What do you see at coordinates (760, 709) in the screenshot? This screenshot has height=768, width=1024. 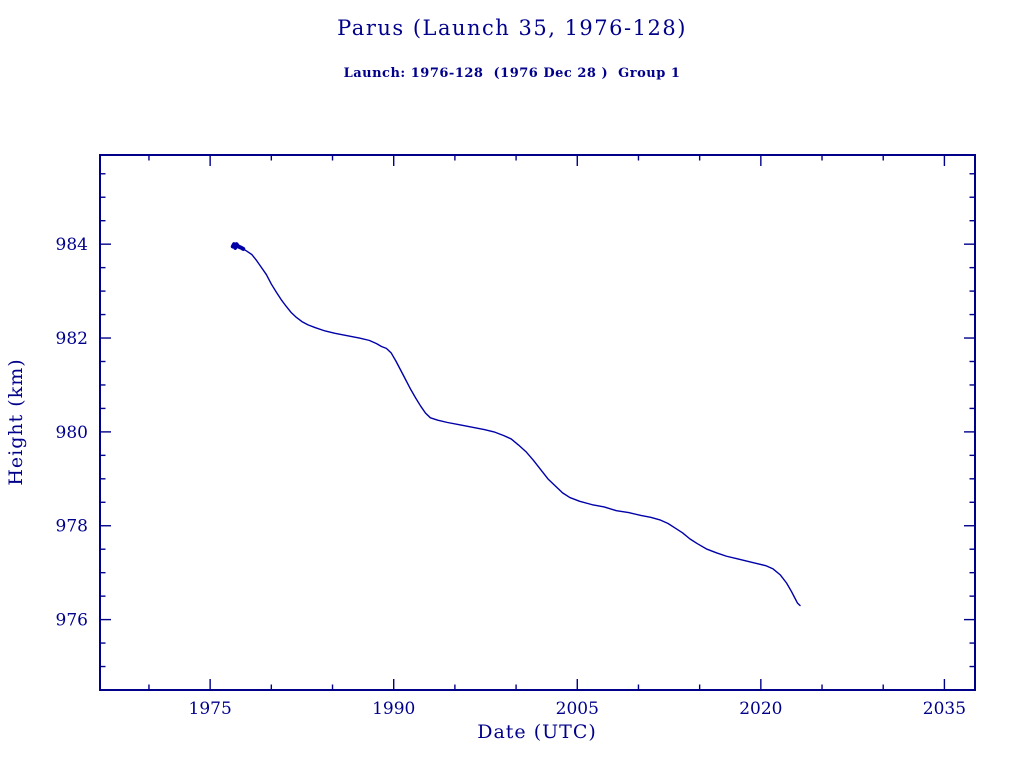 I see `svg-text: 2020` at bounding box center [760, 709].